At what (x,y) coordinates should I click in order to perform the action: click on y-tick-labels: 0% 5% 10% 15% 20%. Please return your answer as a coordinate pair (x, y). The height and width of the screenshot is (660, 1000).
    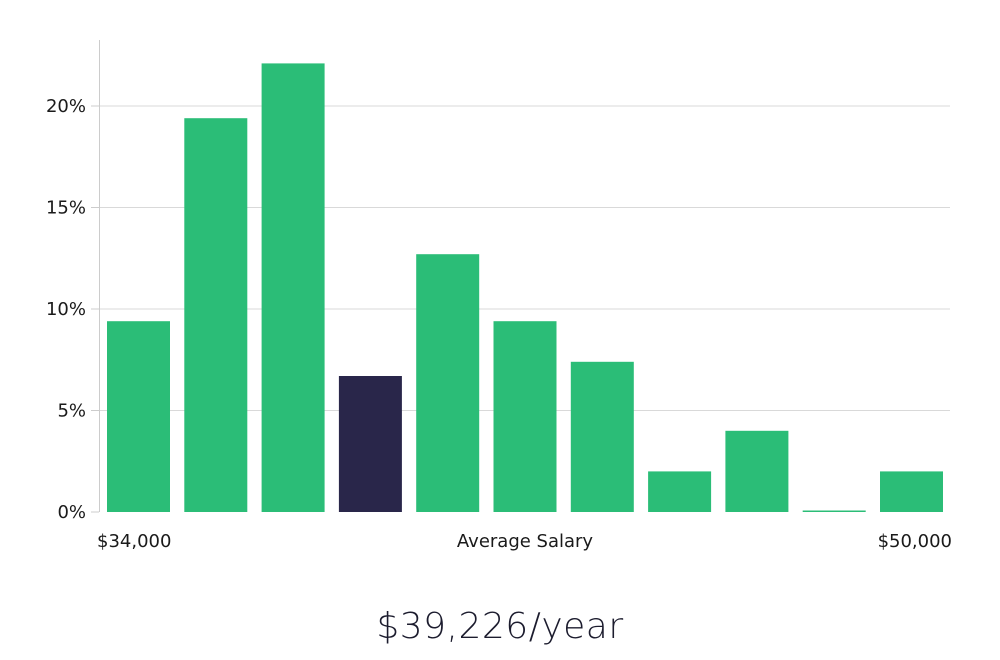
    Looking at the image, I should click on (72, 309).